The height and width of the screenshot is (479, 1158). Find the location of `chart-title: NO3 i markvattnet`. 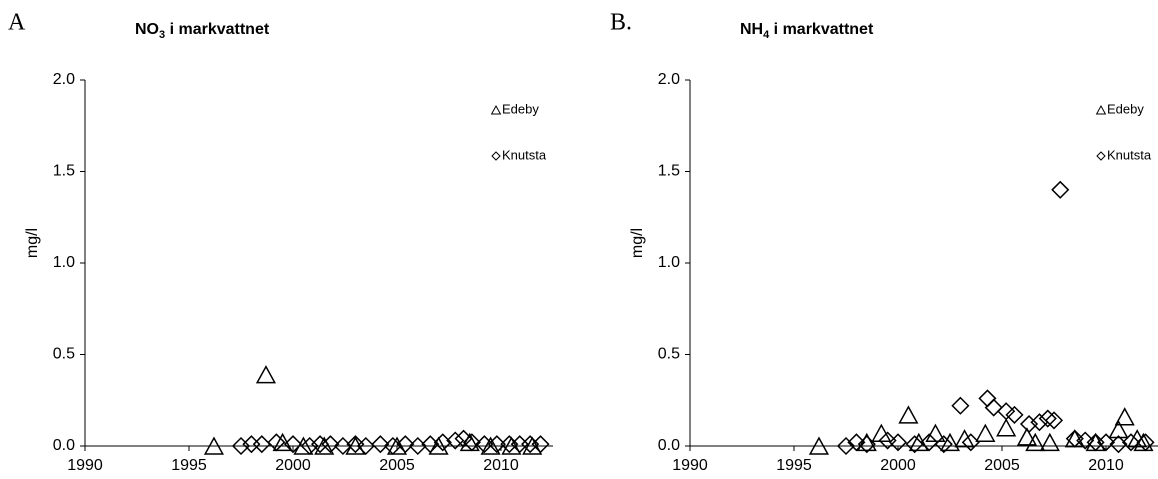

chart-title: NO3 i markvattnet is located at coordinates (202, 31).